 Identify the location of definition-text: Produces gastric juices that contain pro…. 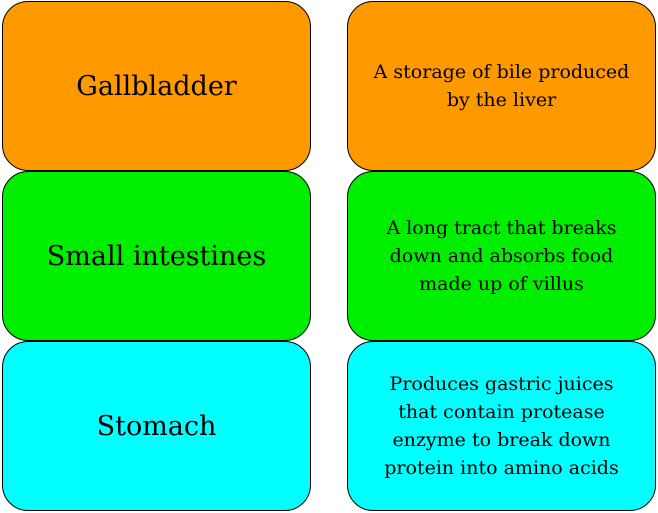
(501, 426).